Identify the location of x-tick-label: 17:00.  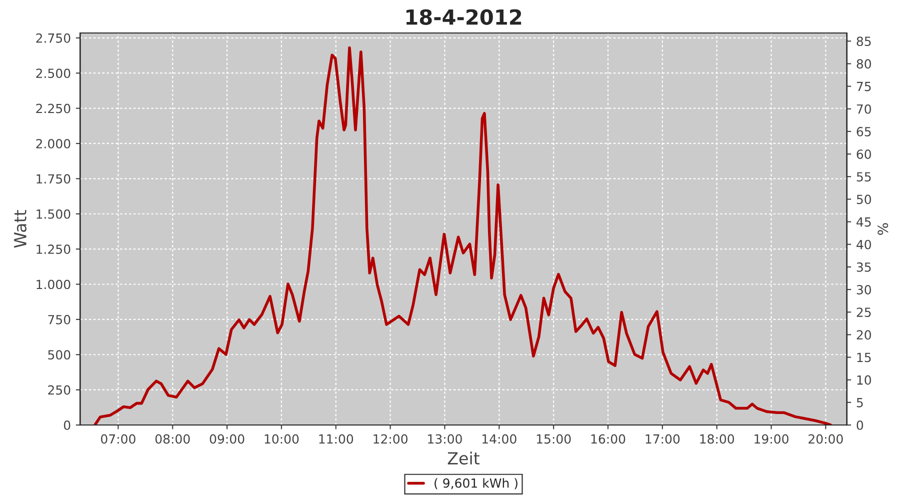
(663, 439).